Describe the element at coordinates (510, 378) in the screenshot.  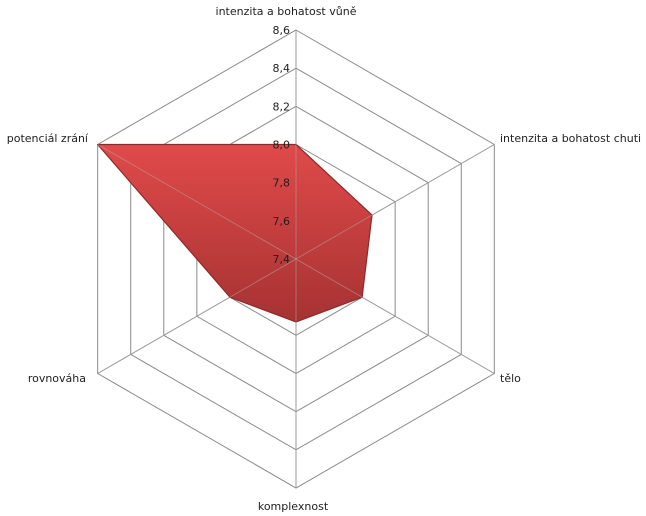
I see `axis-label-2: tělo` at that location.